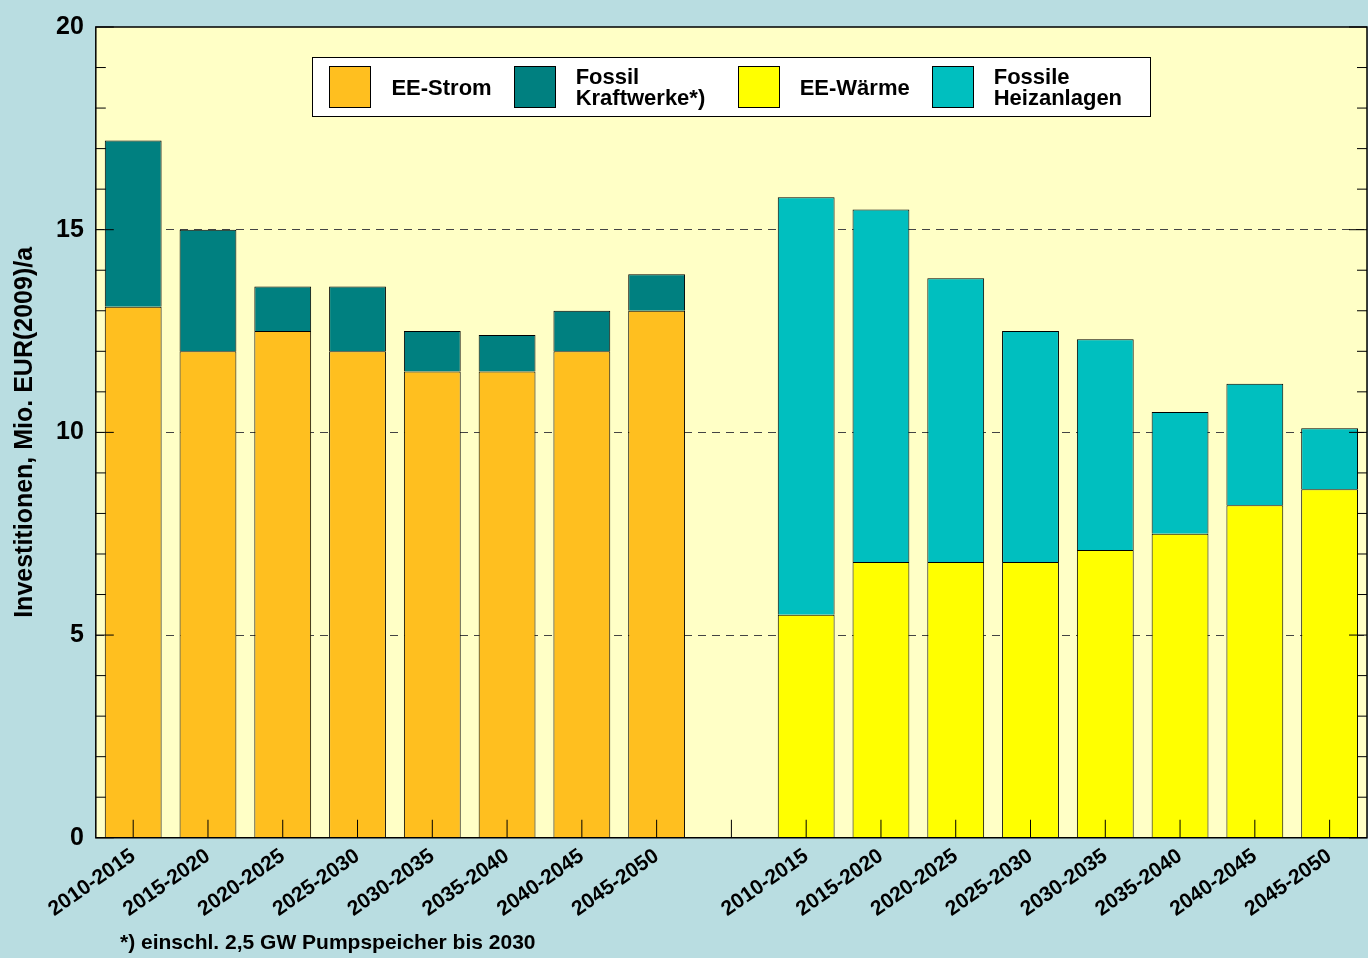 The width and height of the screenshot is (1368, 958). What do you see at coordinates (70, 24) in the screenshot?
I see `y-tick-label: 20` at bounding box center [70, 24].